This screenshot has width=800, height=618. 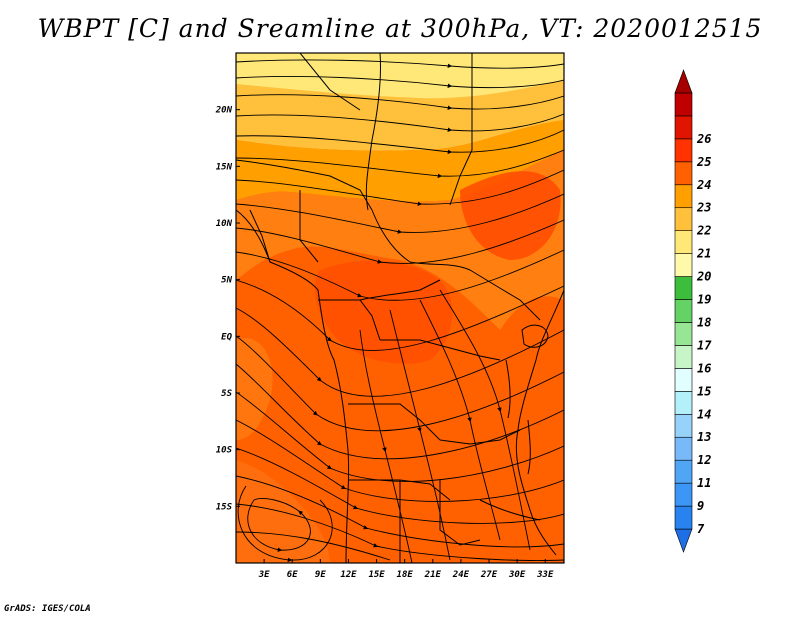 I want to click on colorbar-label: 25, so click(x=703, y=162).